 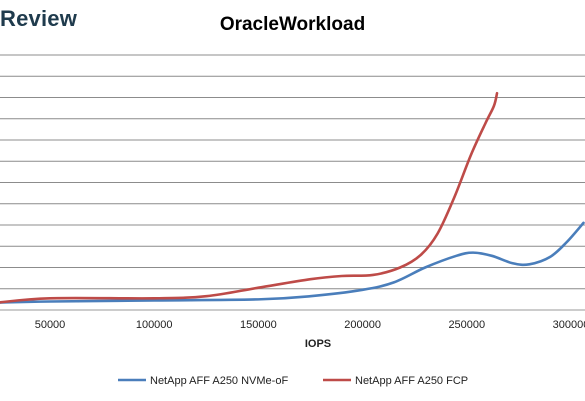 I want to click on x-tick-label: 100000, so click(x=154, y=325).